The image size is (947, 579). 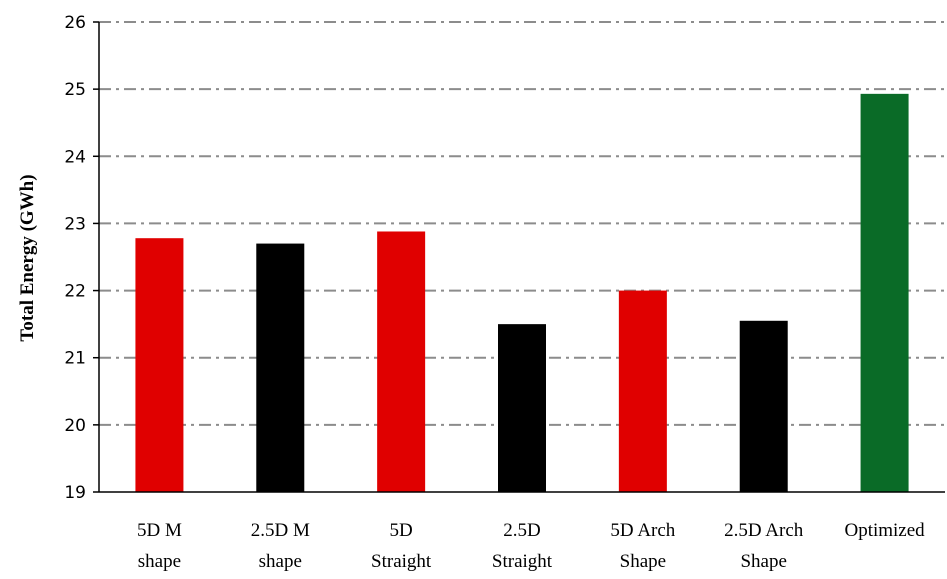 What do you see at coordinates (401, 546) in the screenshot?
I see `x-category-label: 5D Straight` at bounding box center [401, 546].